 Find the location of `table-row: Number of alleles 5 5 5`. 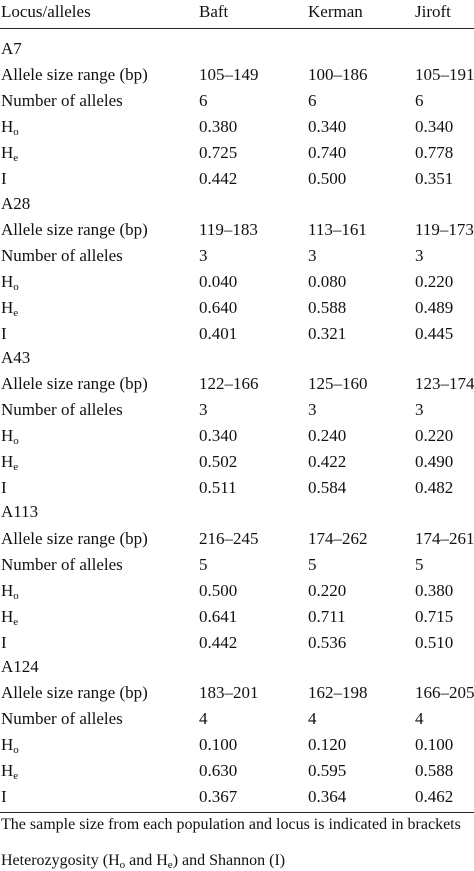

table-row: Number of alleles 5 5 5 is located at coordinates (237, 565).